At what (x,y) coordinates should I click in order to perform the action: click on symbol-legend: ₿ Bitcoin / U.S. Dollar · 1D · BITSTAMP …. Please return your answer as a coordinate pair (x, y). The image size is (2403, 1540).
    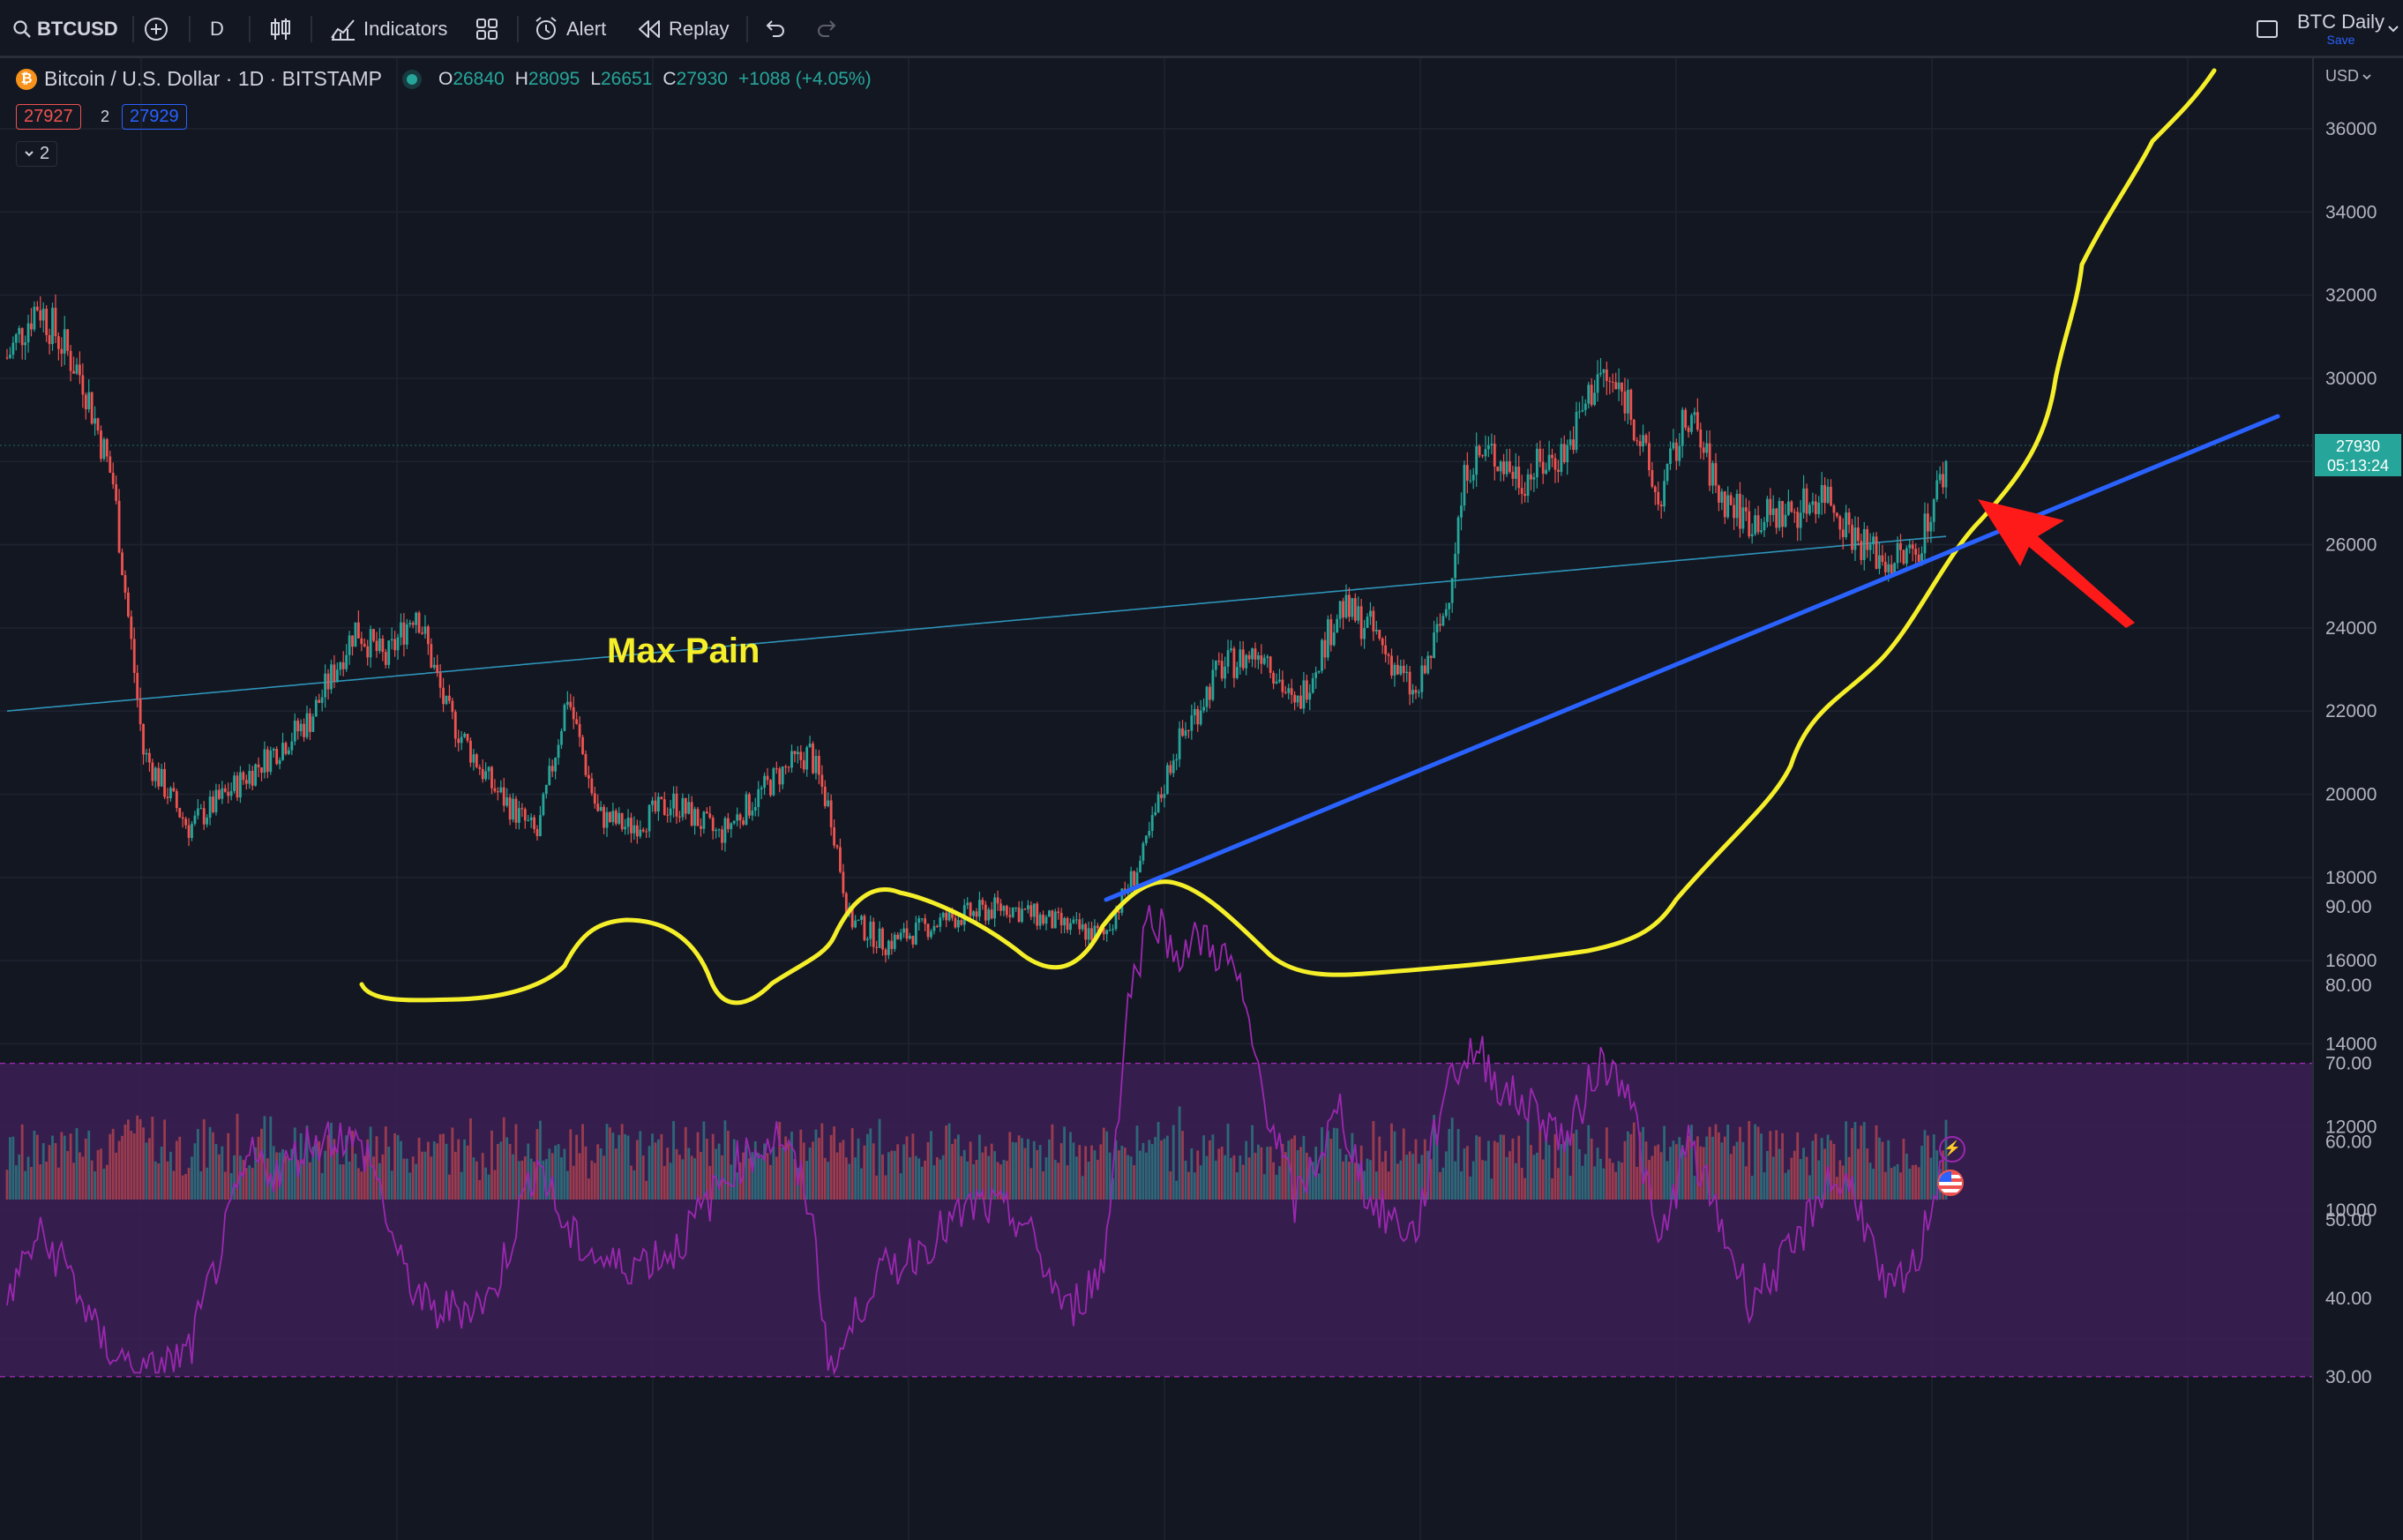
    Looking at the image, I should click on (444, 79).